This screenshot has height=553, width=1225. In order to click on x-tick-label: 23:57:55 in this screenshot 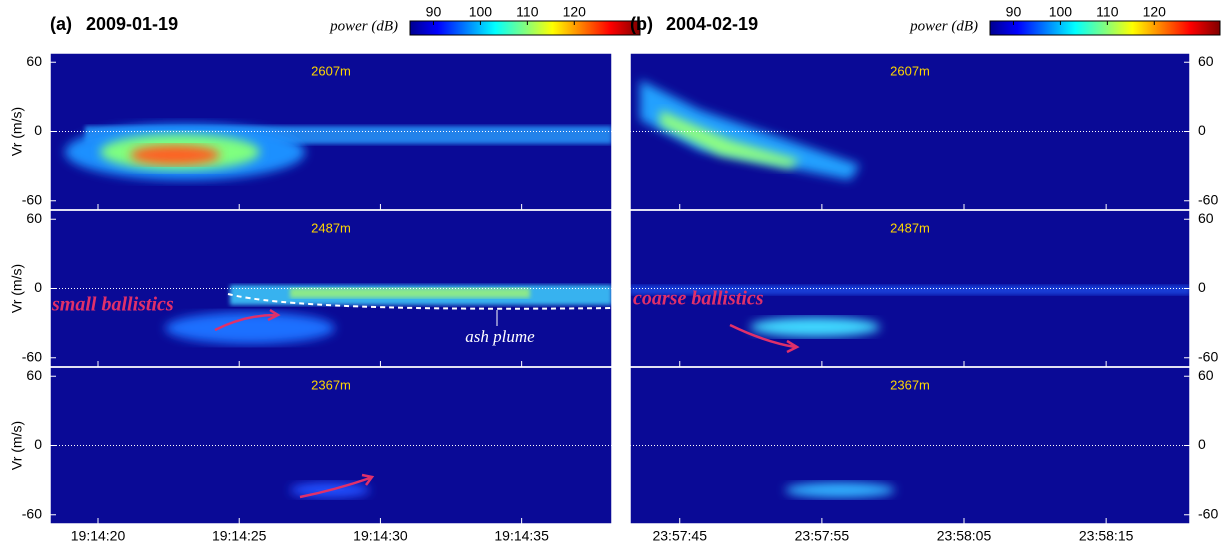, I will do `click(822, 536)`.